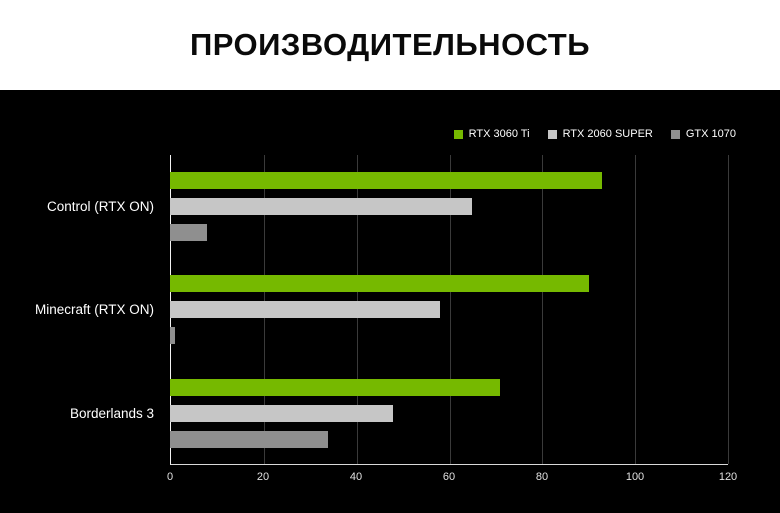  I want to click on x-tick-label: 60, so click(449, 477).